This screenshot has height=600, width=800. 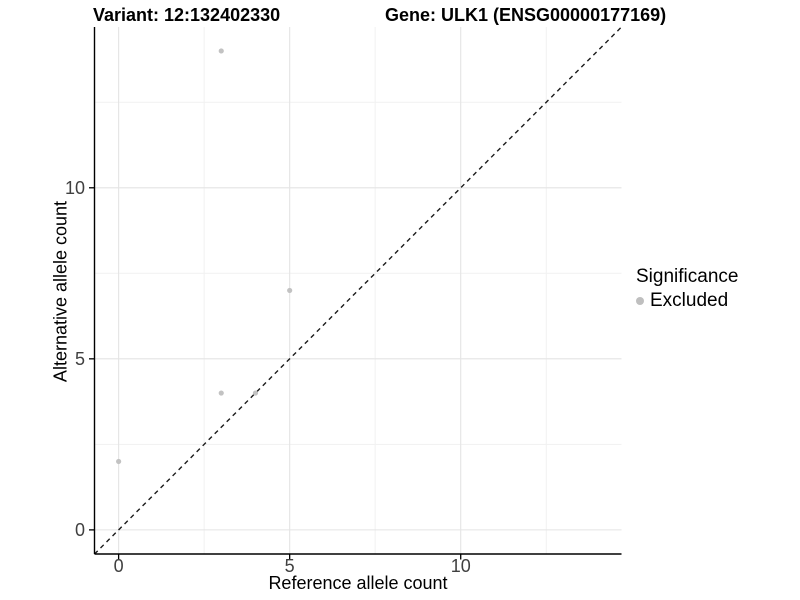 What do you see at coordinates (187, 15) in the screenshot?
I see `plot-title-variant: Variant: 12:132402330` at bounding box center [187, 15].